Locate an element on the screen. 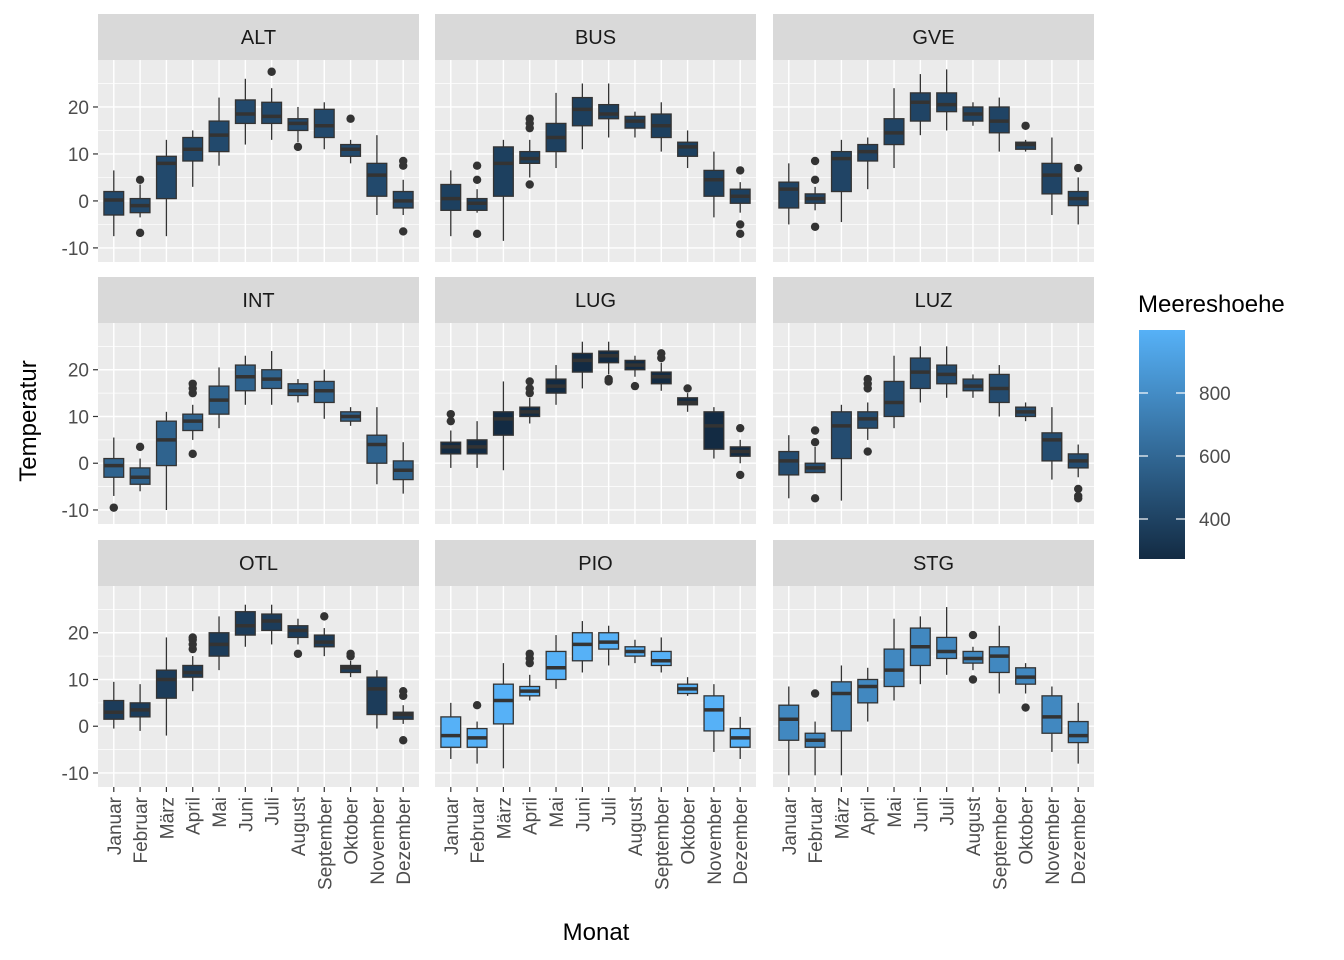 Image resolution: width=1344 pixels, height=960 pixels. x-axis-title: Monat is located at coordinates (596, 932).